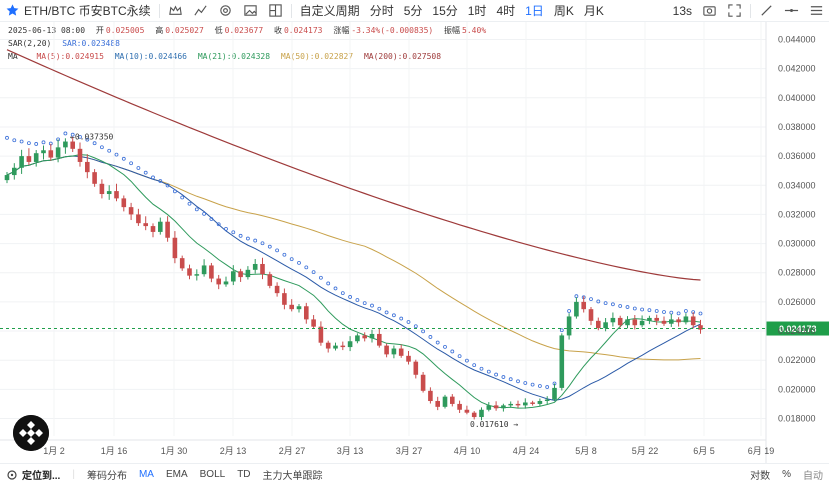 The image size is (829, 485). I want to click on low-annotation: 0.017610 →, so click(494, 424).